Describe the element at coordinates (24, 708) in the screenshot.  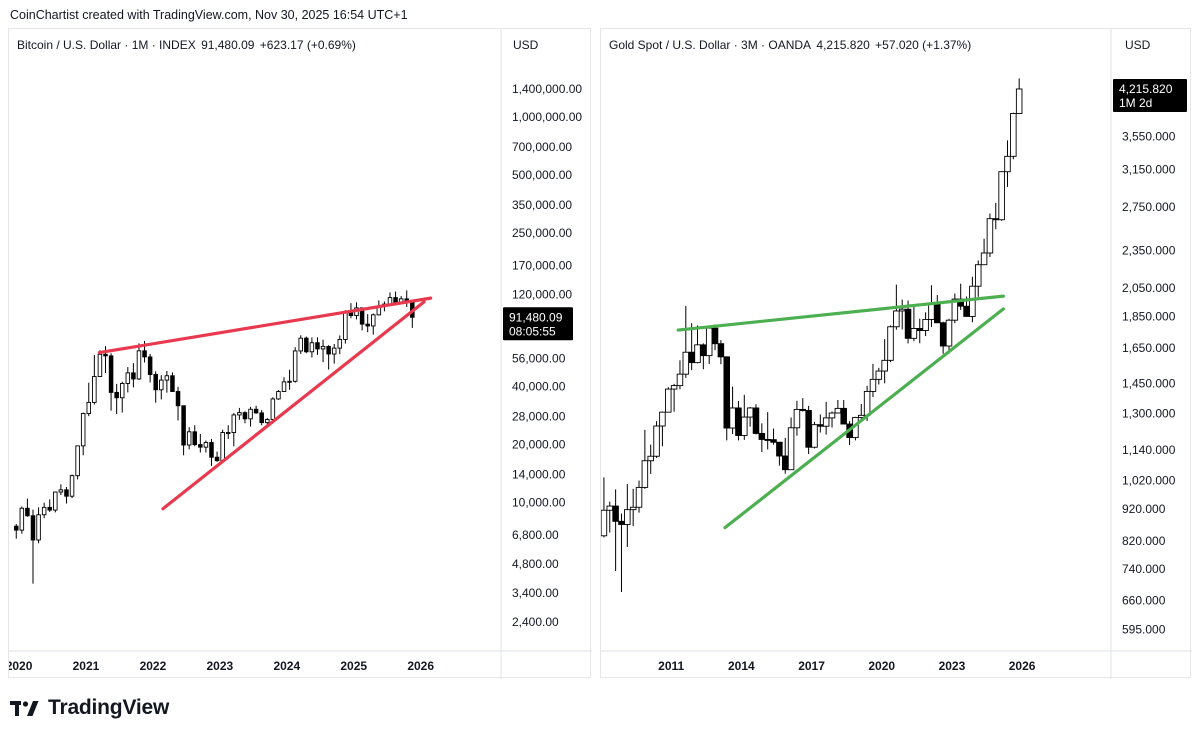
I see `tradingview-logo-icon` at that location.